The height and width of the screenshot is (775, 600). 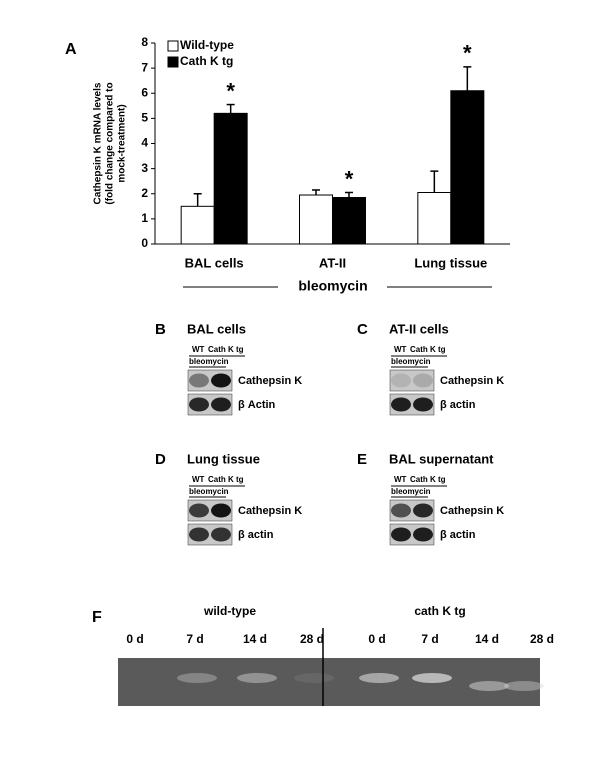 What do you see at coordinates (97, 617) in the screenshot?
I see `panel-label: F` at bounding box center [97, 617].